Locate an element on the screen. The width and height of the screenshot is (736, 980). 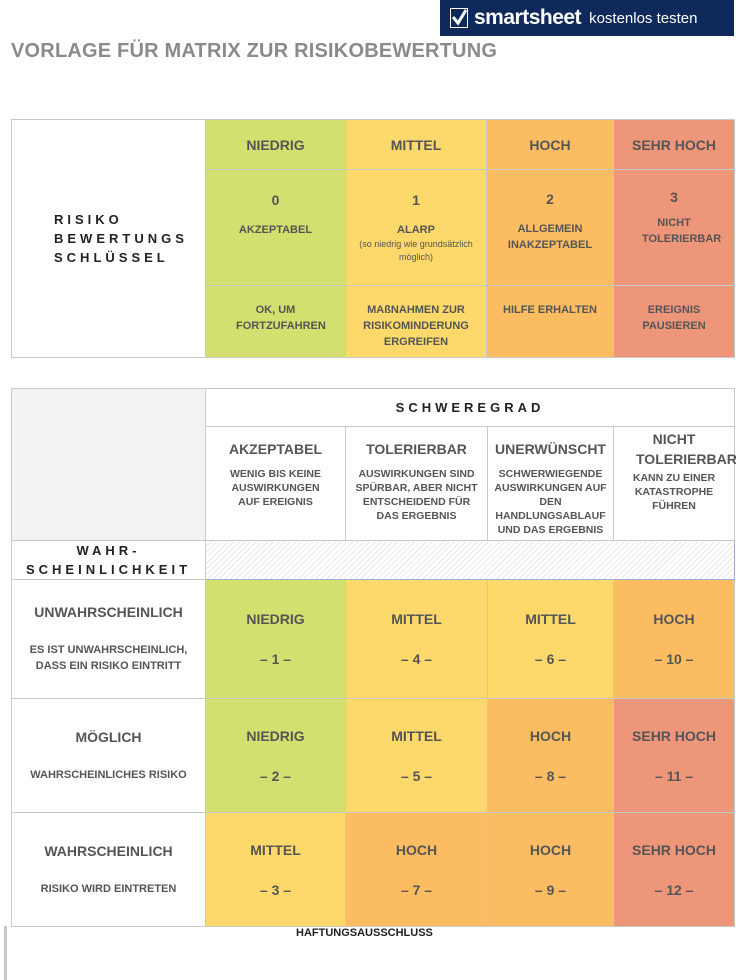
likelihood-title: WAHR- SCHEINLICHKEIT is located at coordinates (108, 560).